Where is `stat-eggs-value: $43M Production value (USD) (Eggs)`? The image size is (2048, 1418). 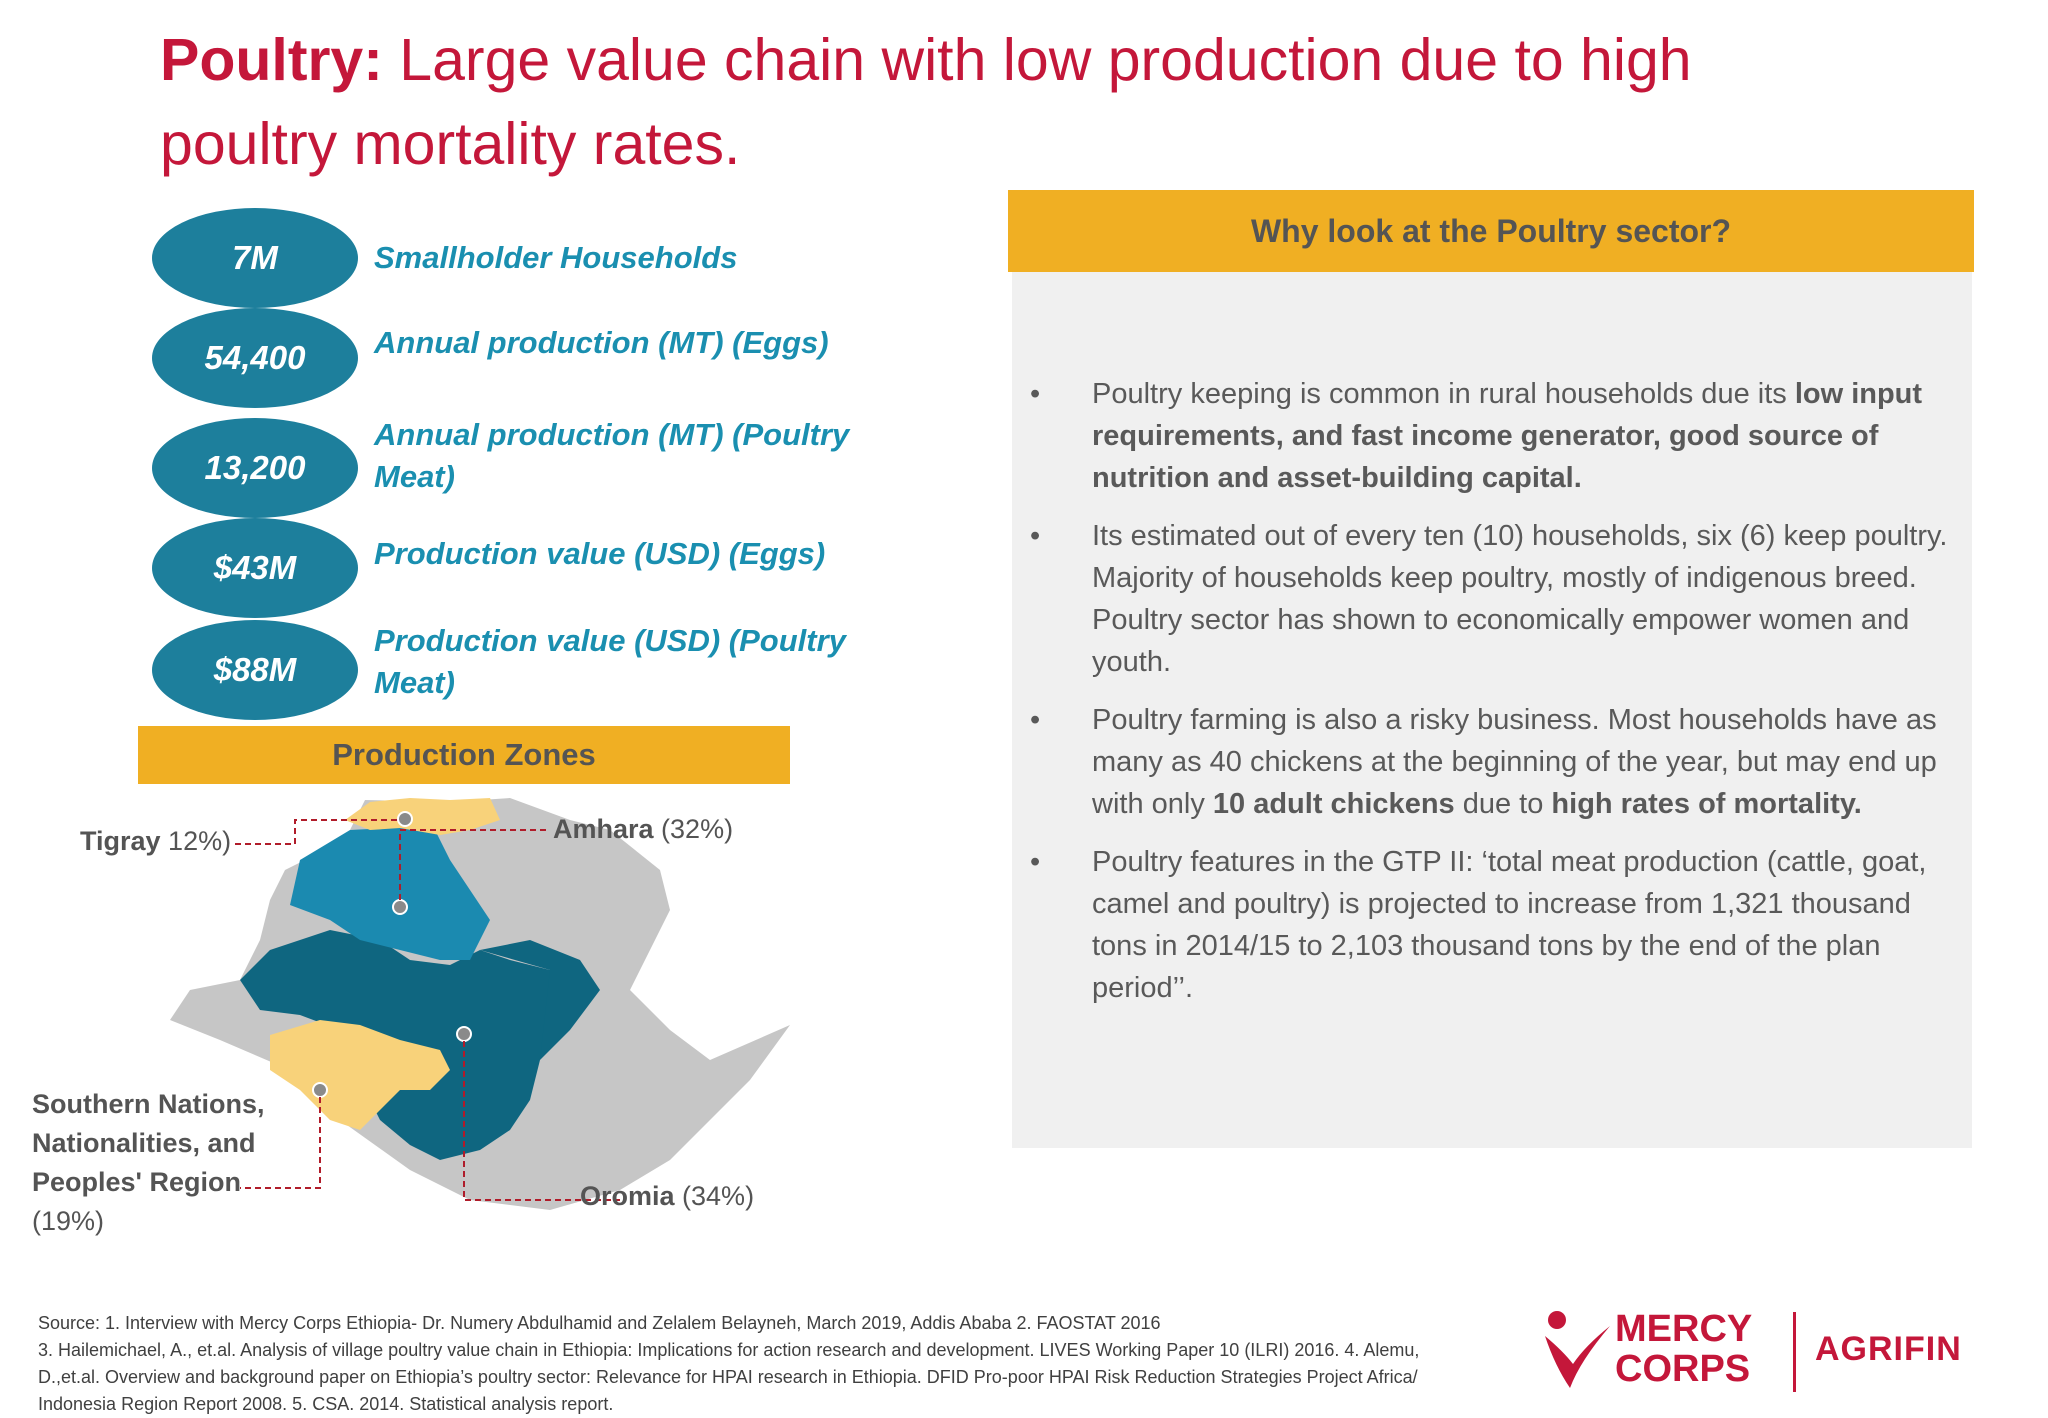
stat-eggs-value: $43M Production value (USD) (Eggs) is located at coordinates (512, 568).